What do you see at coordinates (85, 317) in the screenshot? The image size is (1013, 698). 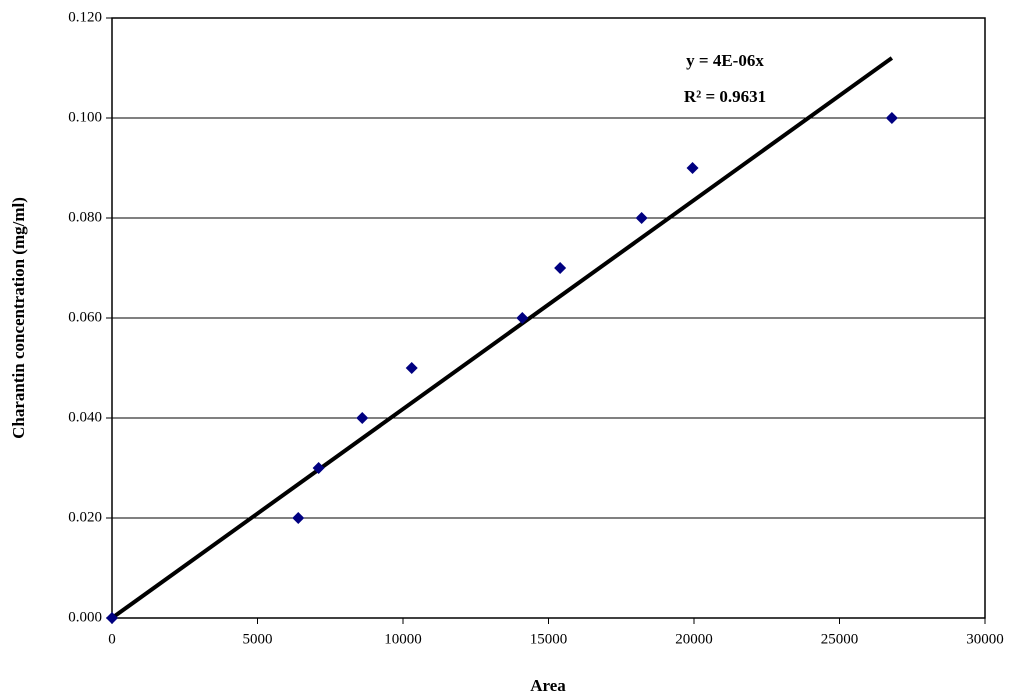 I see `y-tick-label: 0.060` at bounding box center [85, 317].